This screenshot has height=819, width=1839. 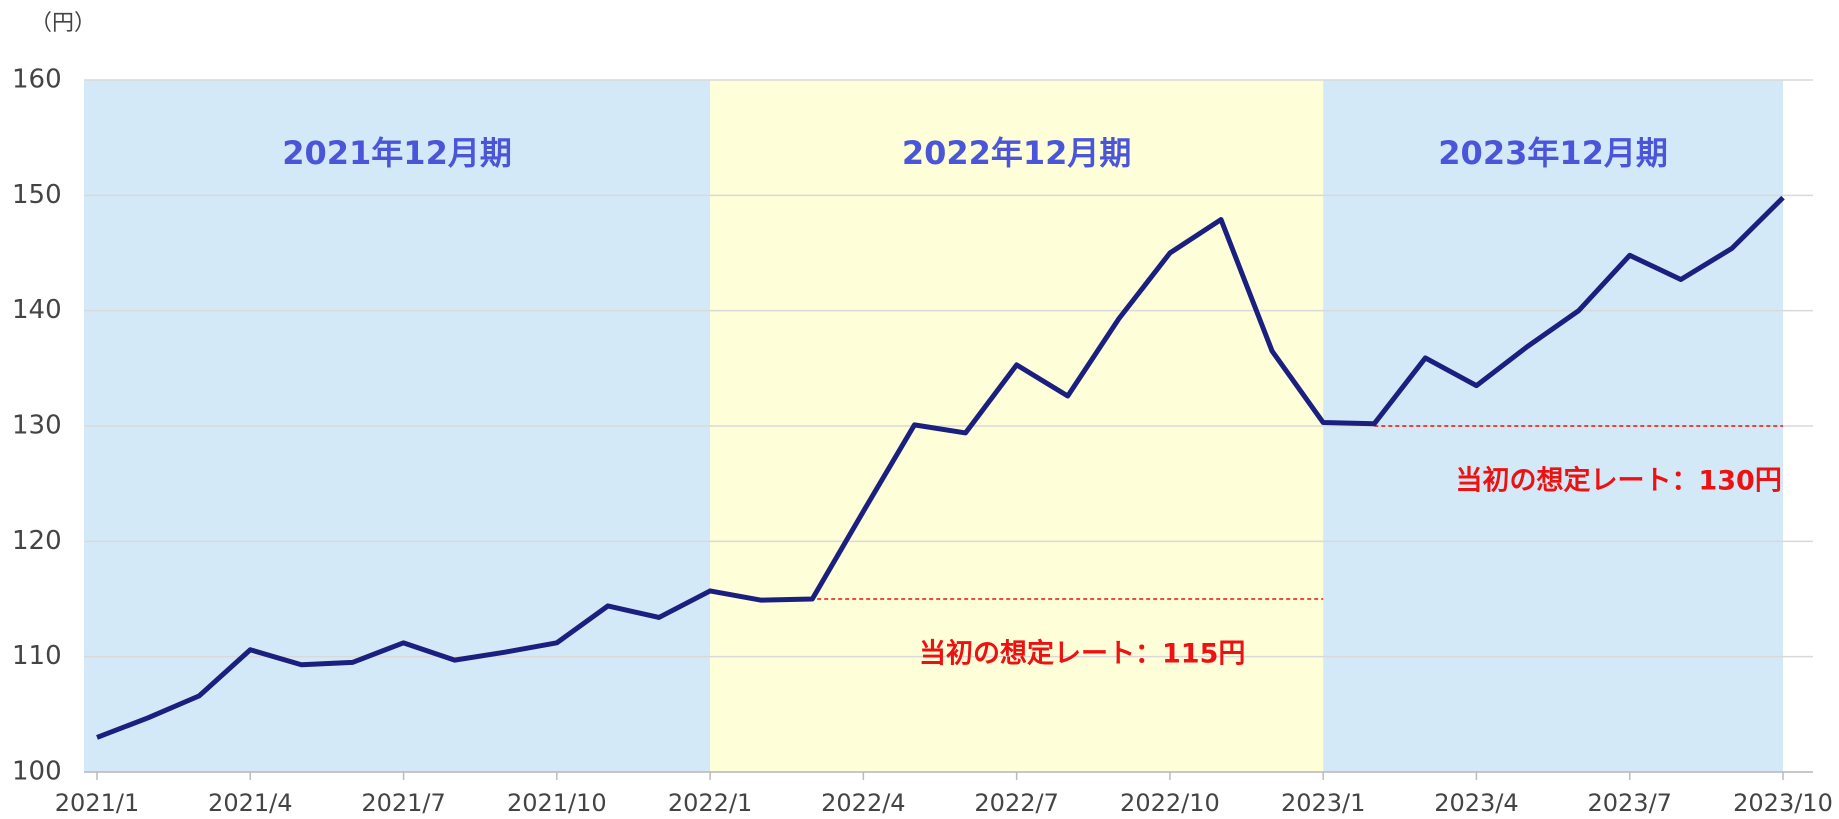 I want to click on x-tick-label: 2023/4, so click(x=1476, y=803).